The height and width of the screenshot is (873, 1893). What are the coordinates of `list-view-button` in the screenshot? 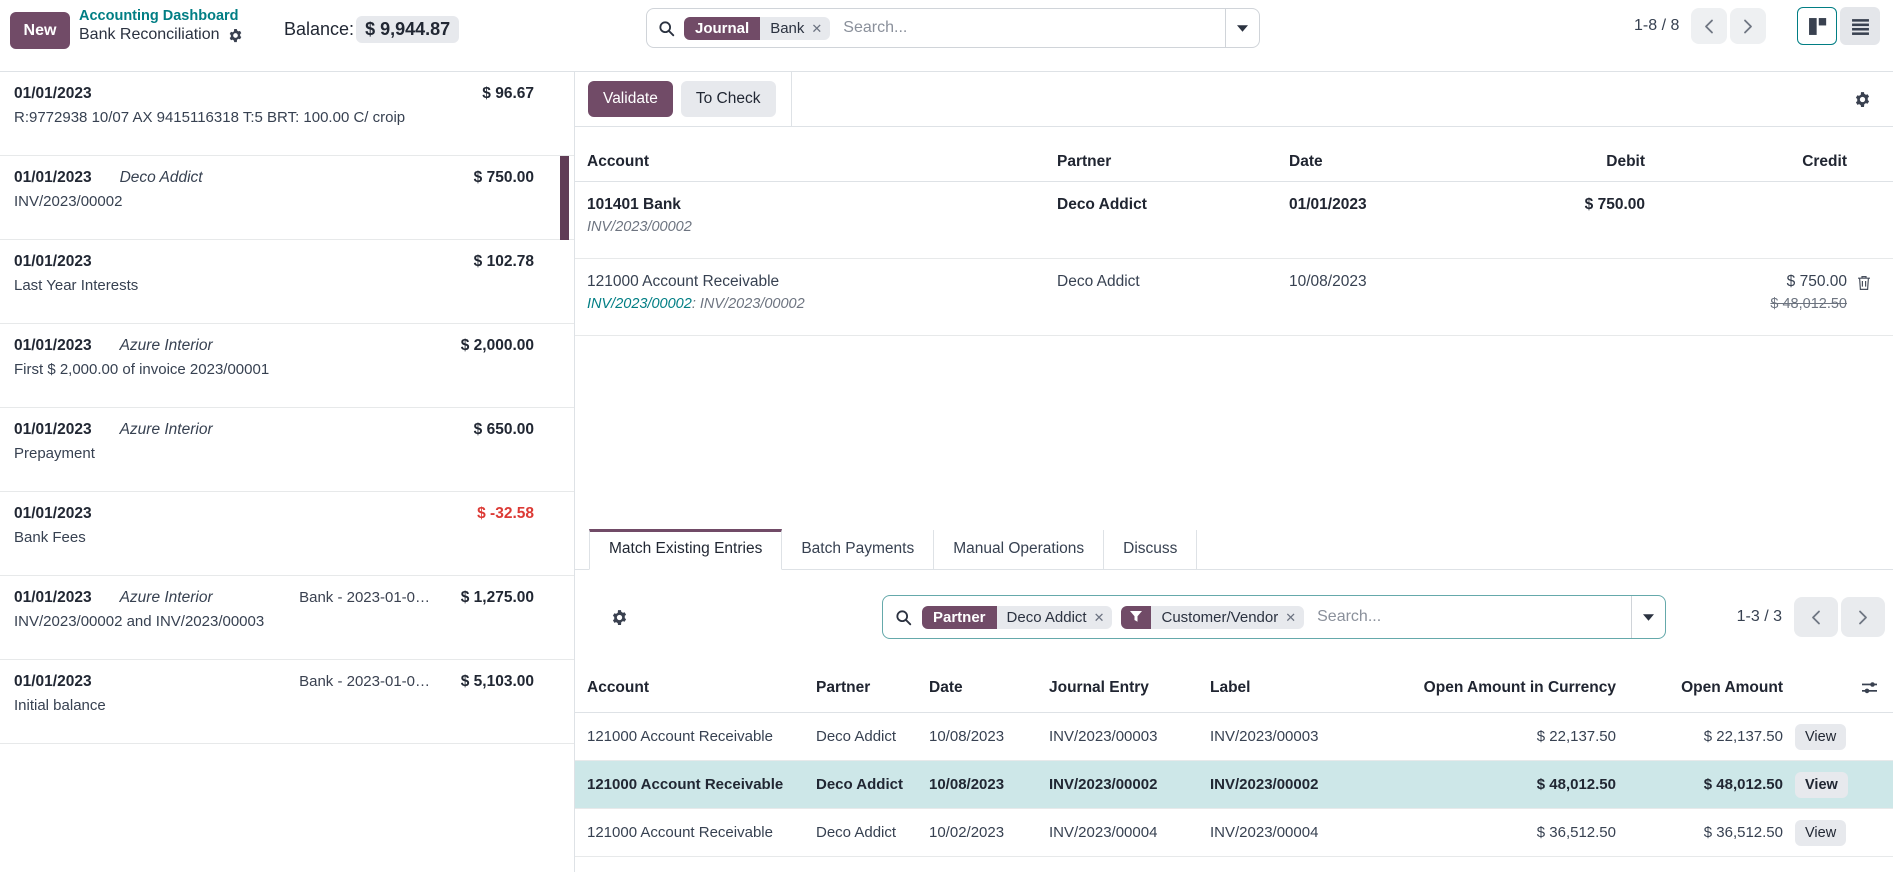 It's located at (1860, 26).